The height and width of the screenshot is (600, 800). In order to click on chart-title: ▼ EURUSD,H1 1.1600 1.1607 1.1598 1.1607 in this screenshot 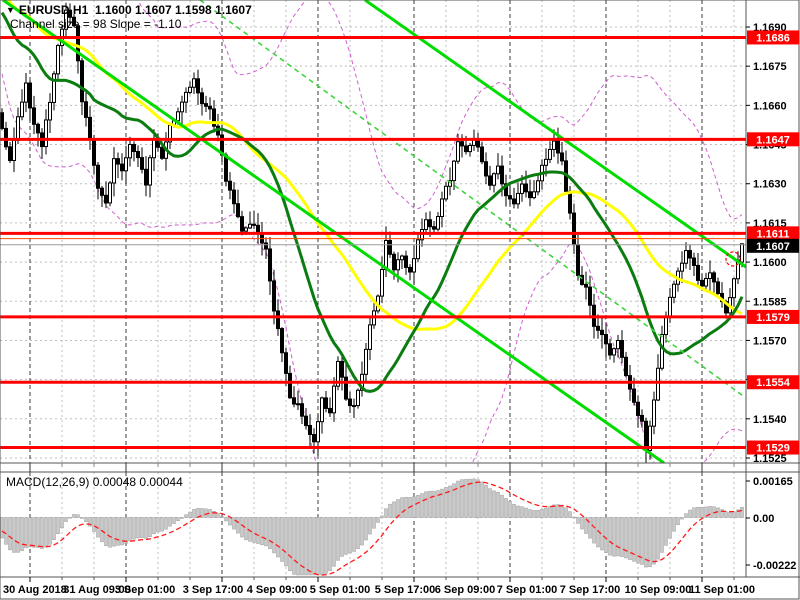, I will do `click(129, 10)`.